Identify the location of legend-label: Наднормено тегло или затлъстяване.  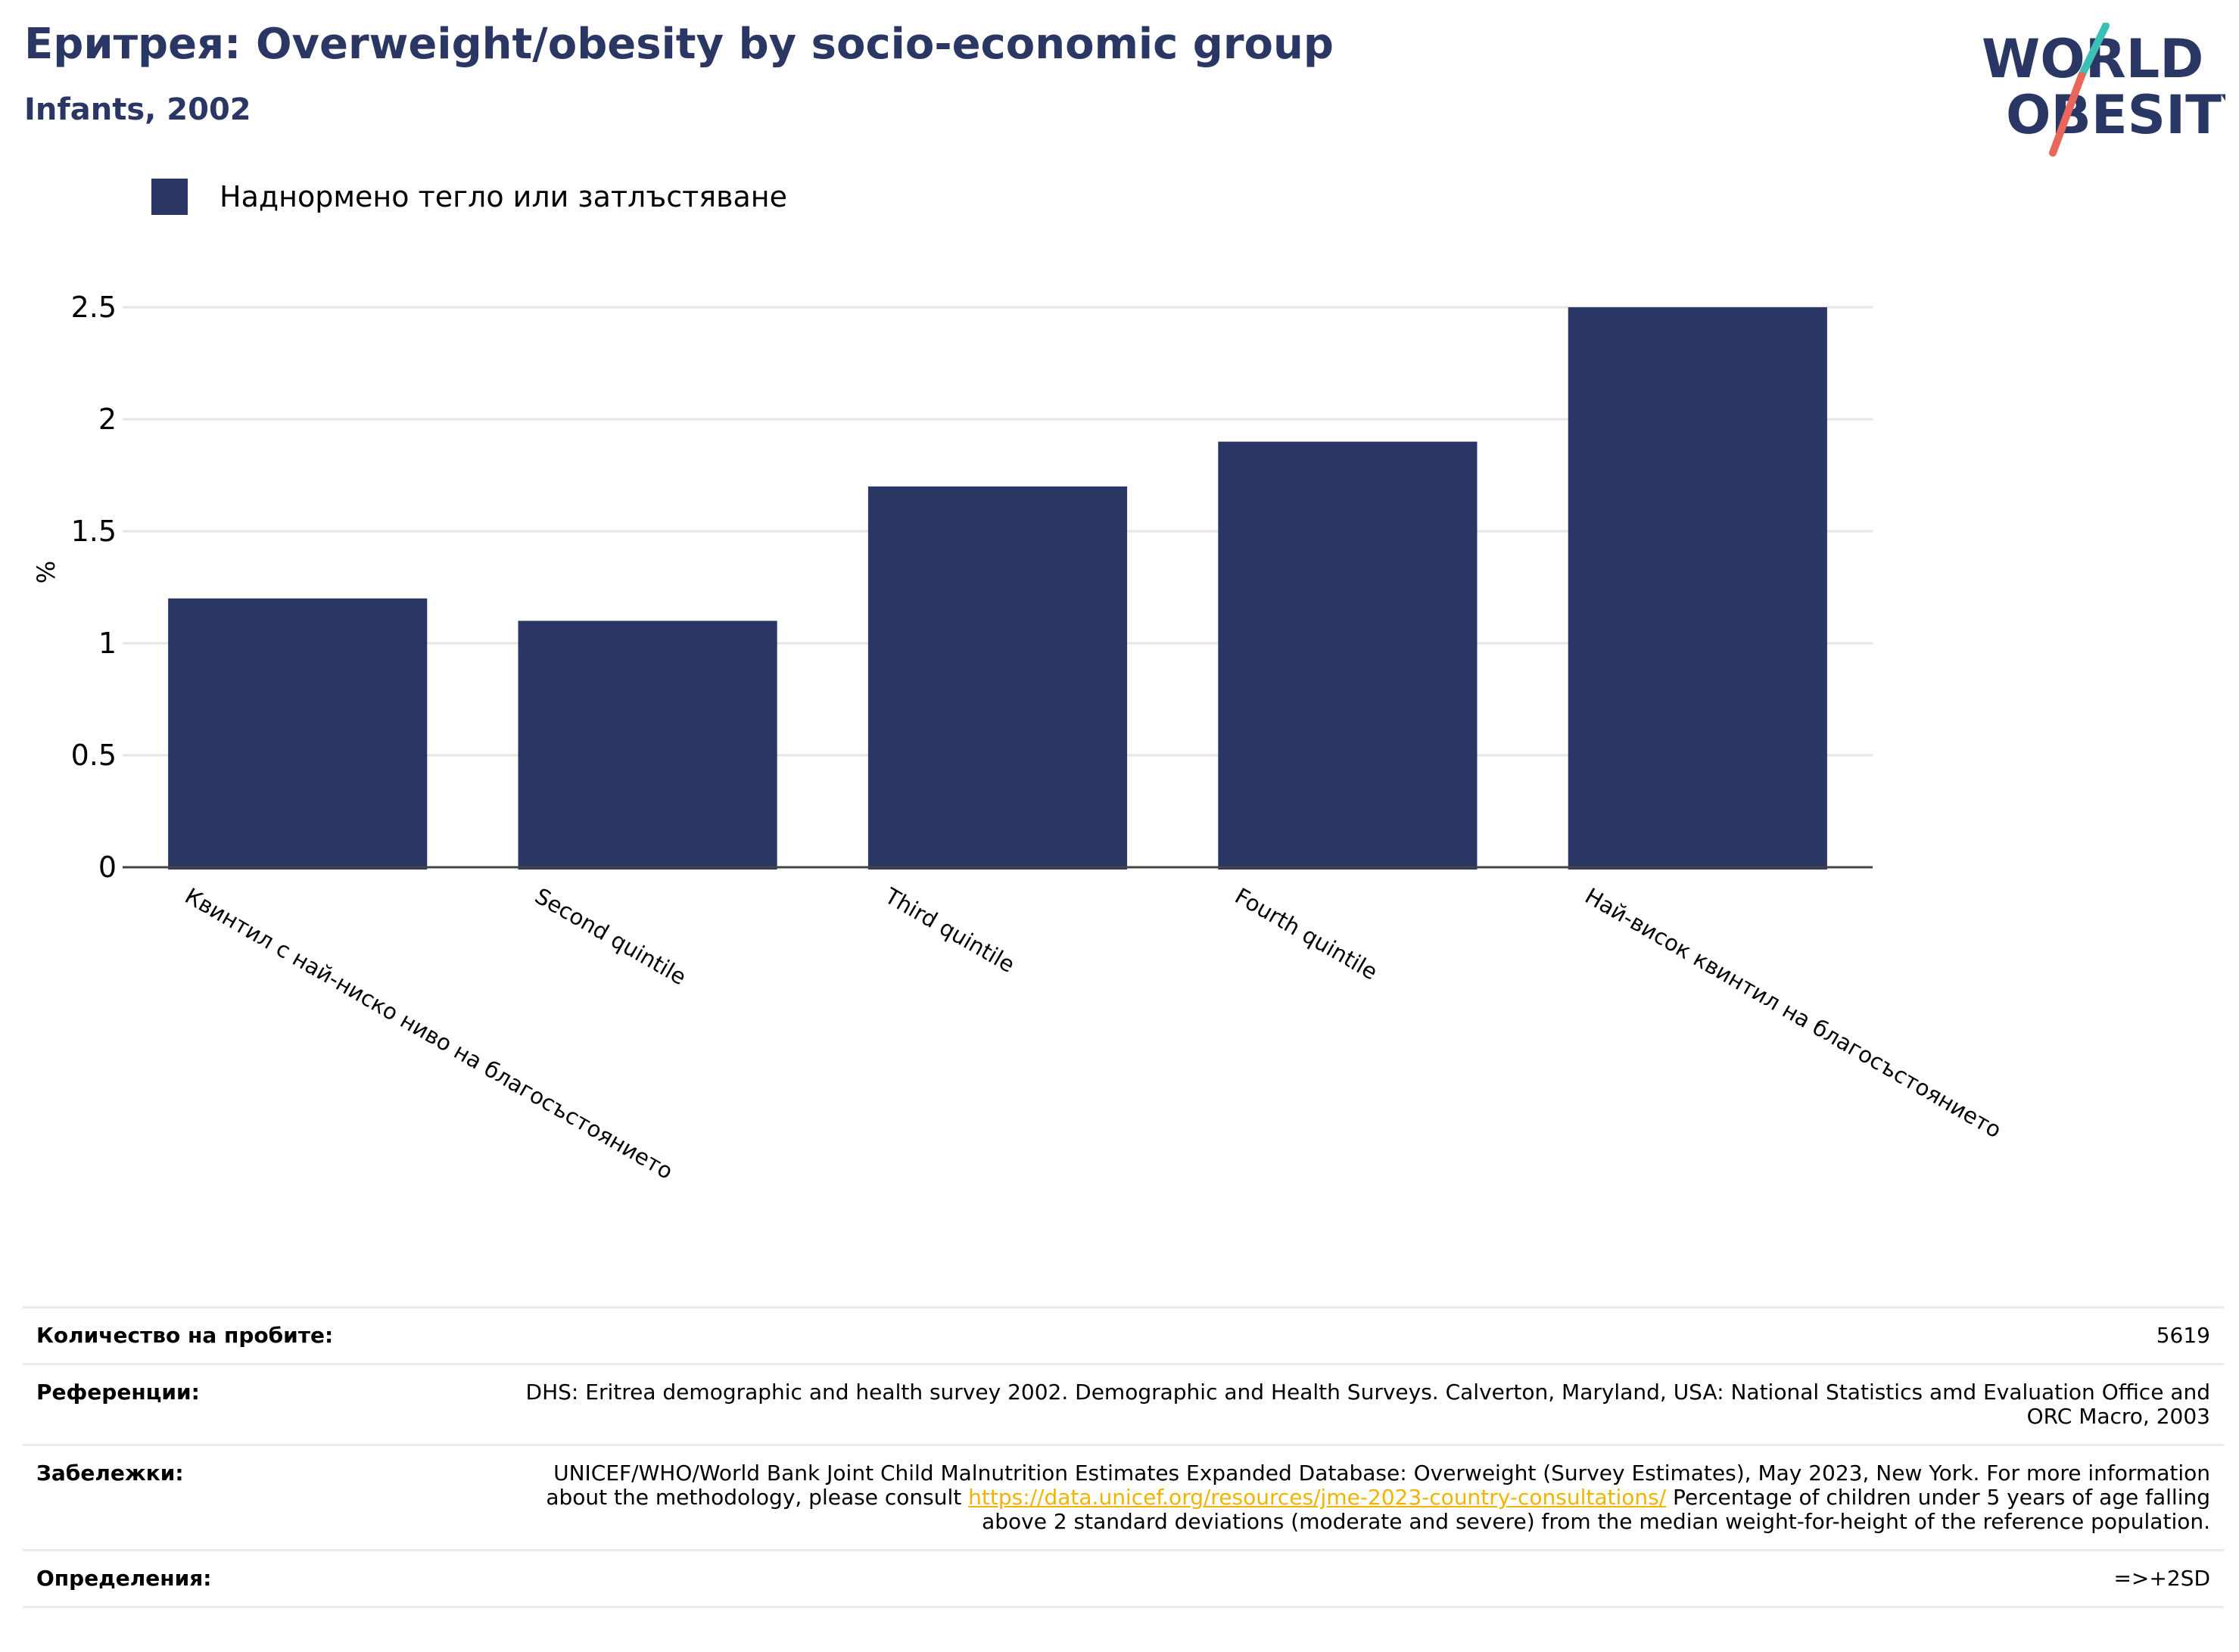
(504, 196).